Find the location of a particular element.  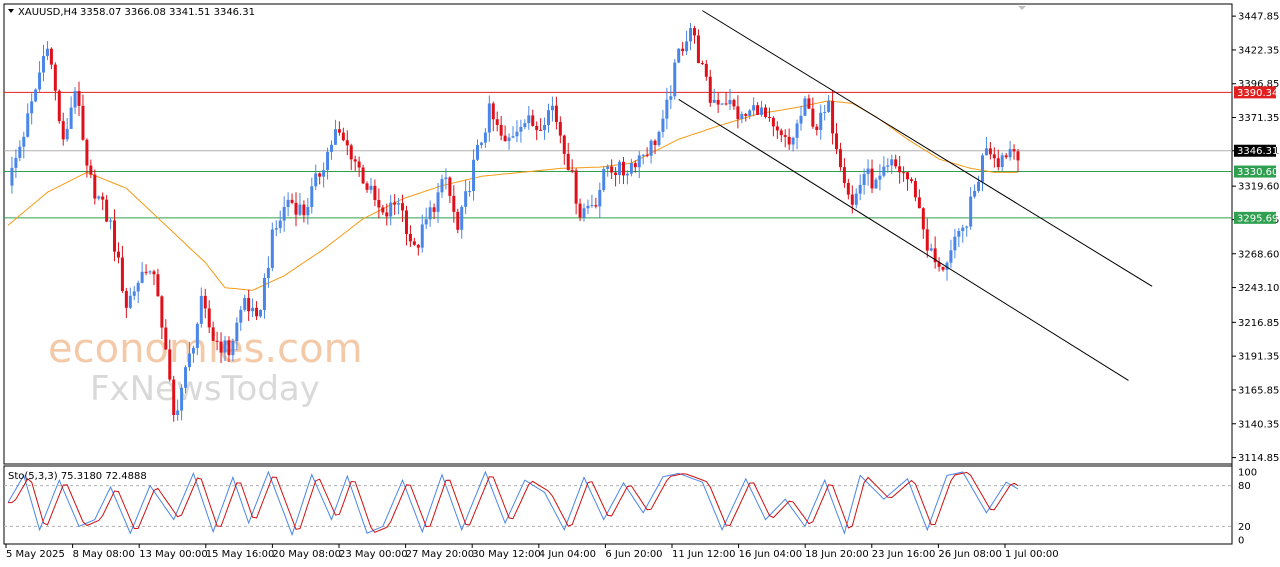

price-tick-label: 3216.85 is located at coordinates (1258, 323).